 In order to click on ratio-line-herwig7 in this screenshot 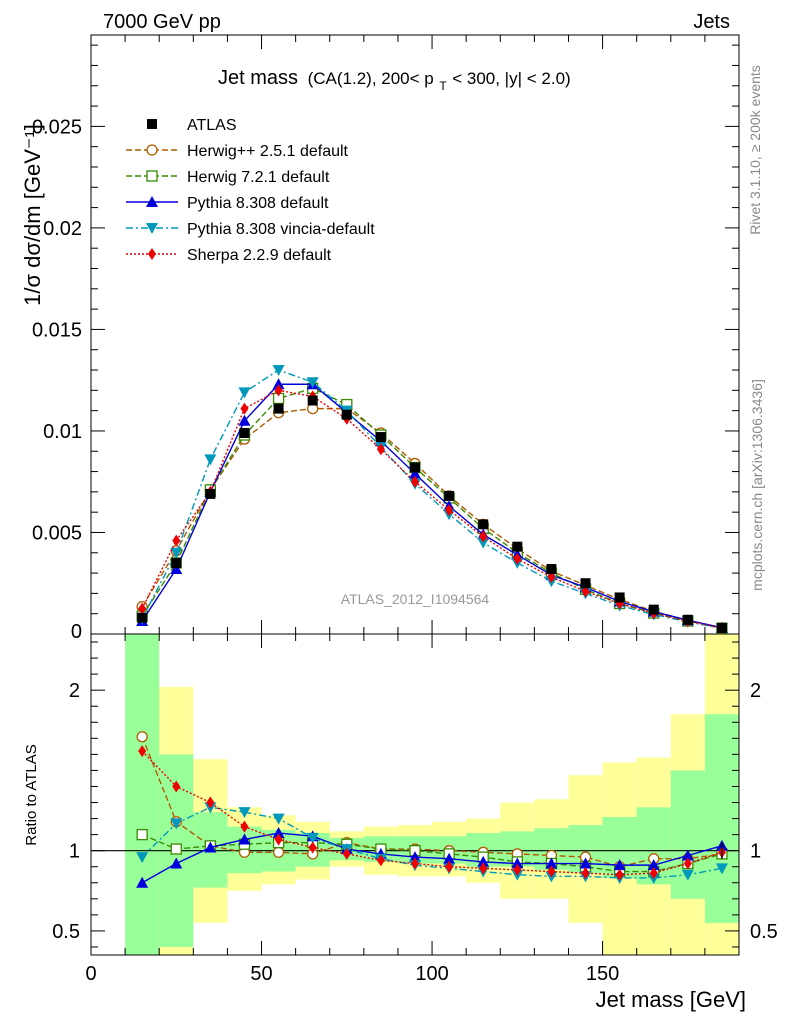, I will do `click(432, 853)`.